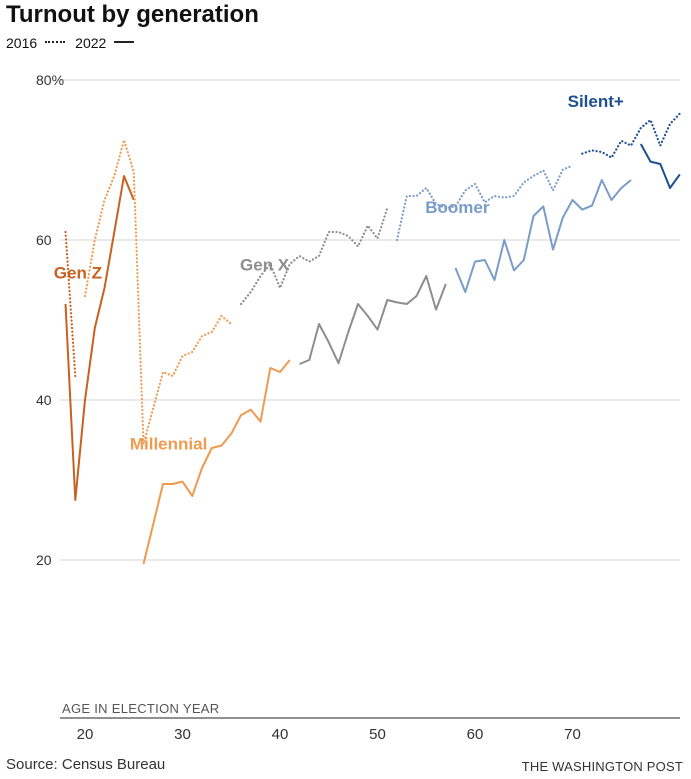 The height and width of the screenshot is (779, 691). Describe the element at coordinates (70, 304) in the screenshot. I see `series-line-gen-z-2016` at that location.